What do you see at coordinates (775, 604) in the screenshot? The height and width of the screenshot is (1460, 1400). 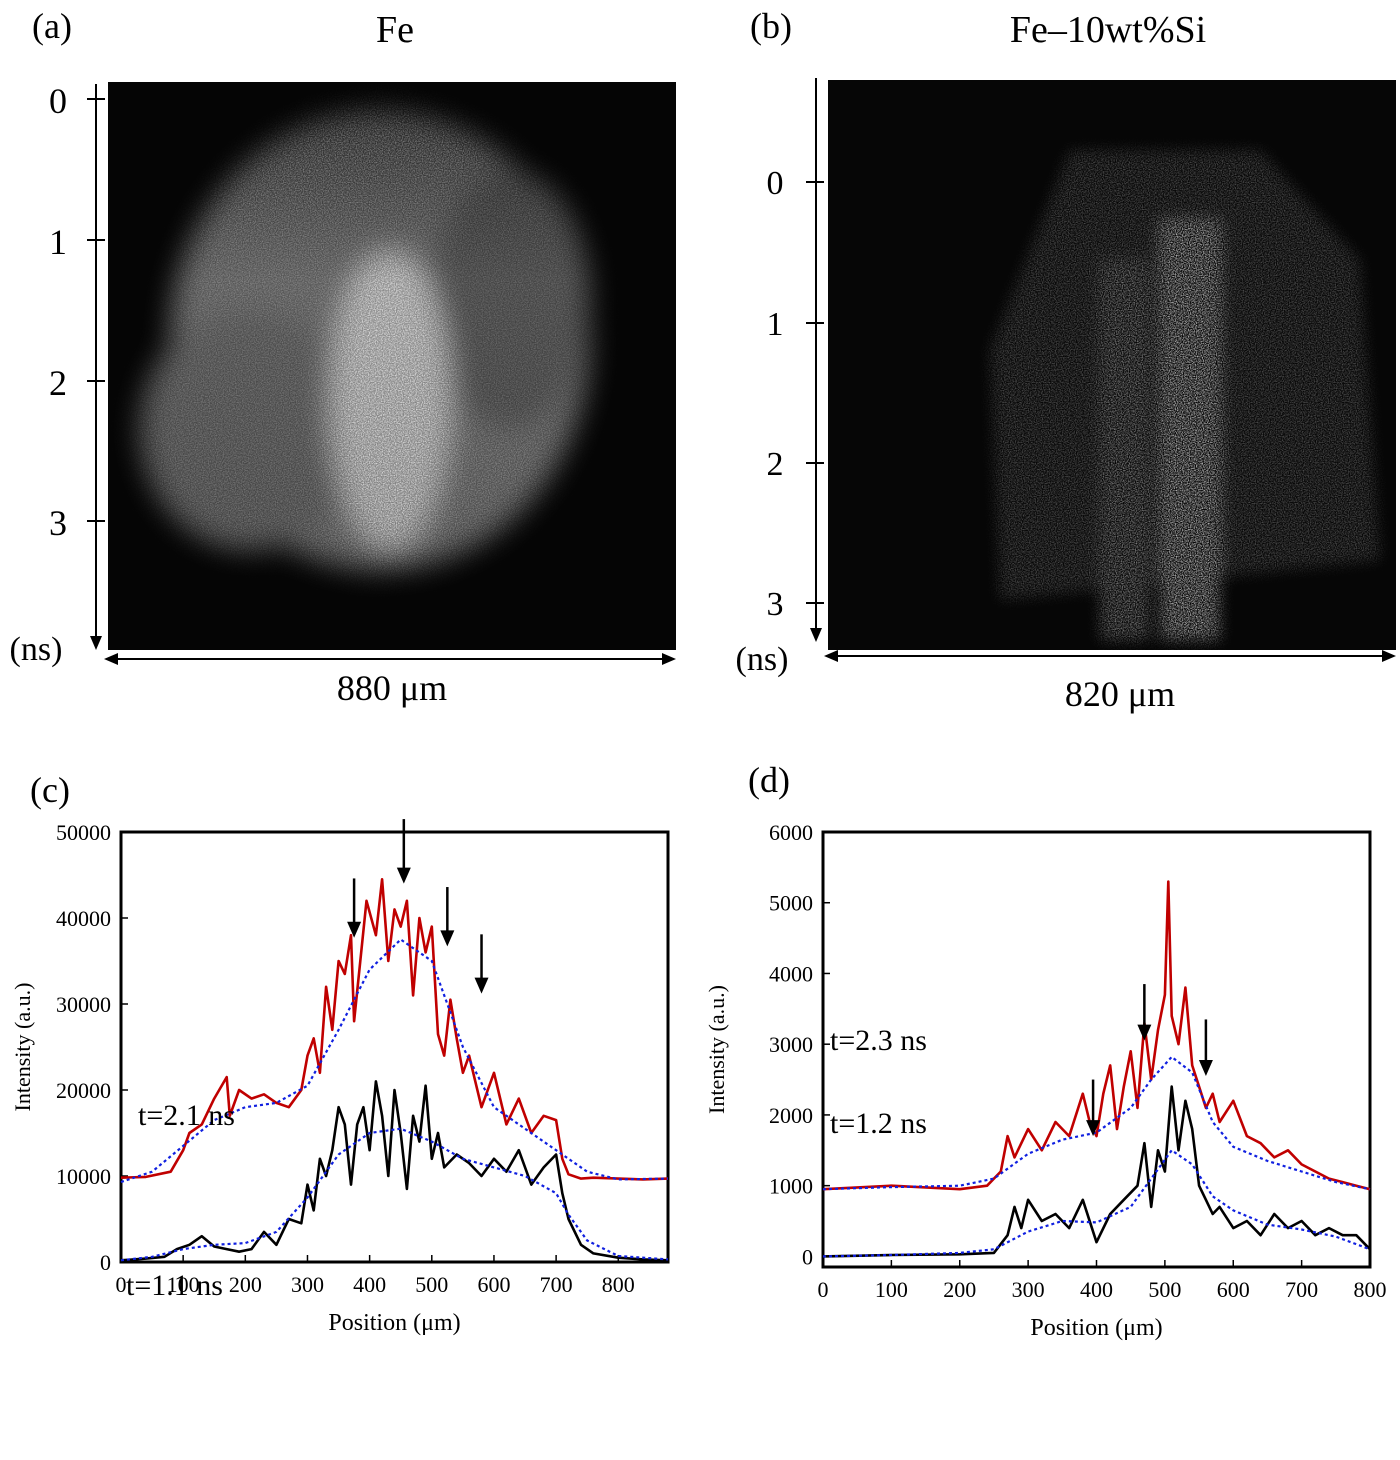 I see `time-tick-b-3: 3` at bounding box center [775, 604].